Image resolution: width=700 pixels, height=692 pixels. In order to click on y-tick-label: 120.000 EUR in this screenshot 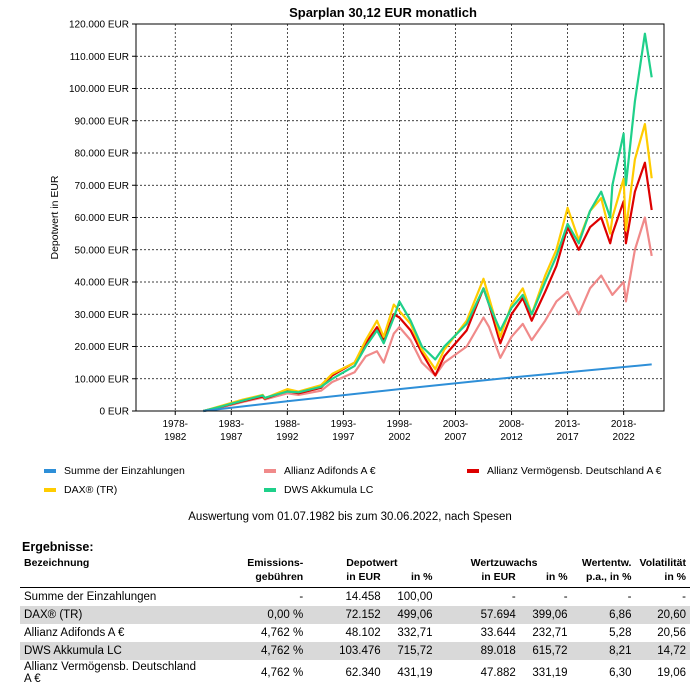, I will do `click(99, 25)`.